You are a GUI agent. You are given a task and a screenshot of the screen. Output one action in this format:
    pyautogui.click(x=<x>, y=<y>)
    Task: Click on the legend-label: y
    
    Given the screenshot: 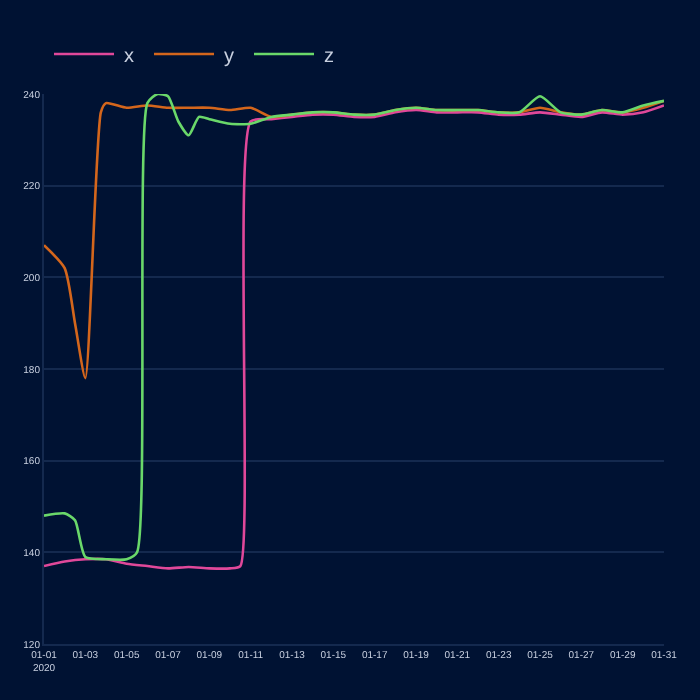 What is the action you would take?
    pyautogui.click(x=229, y=56)
    